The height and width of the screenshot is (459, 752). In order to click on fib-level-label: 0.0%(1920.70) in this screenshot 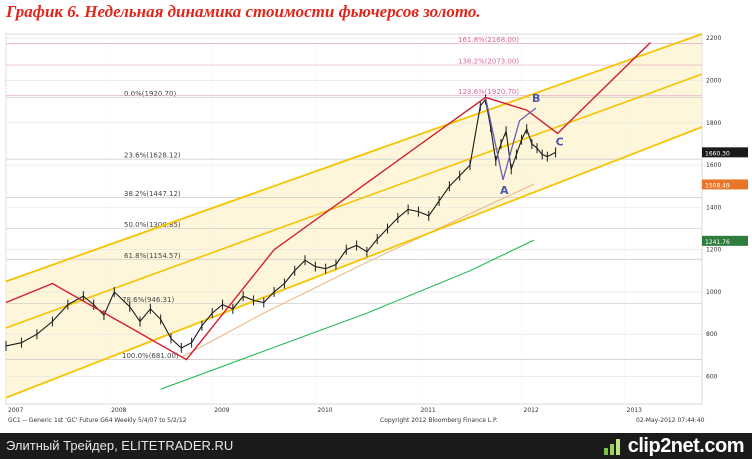, I will do `click(150, 94)`.